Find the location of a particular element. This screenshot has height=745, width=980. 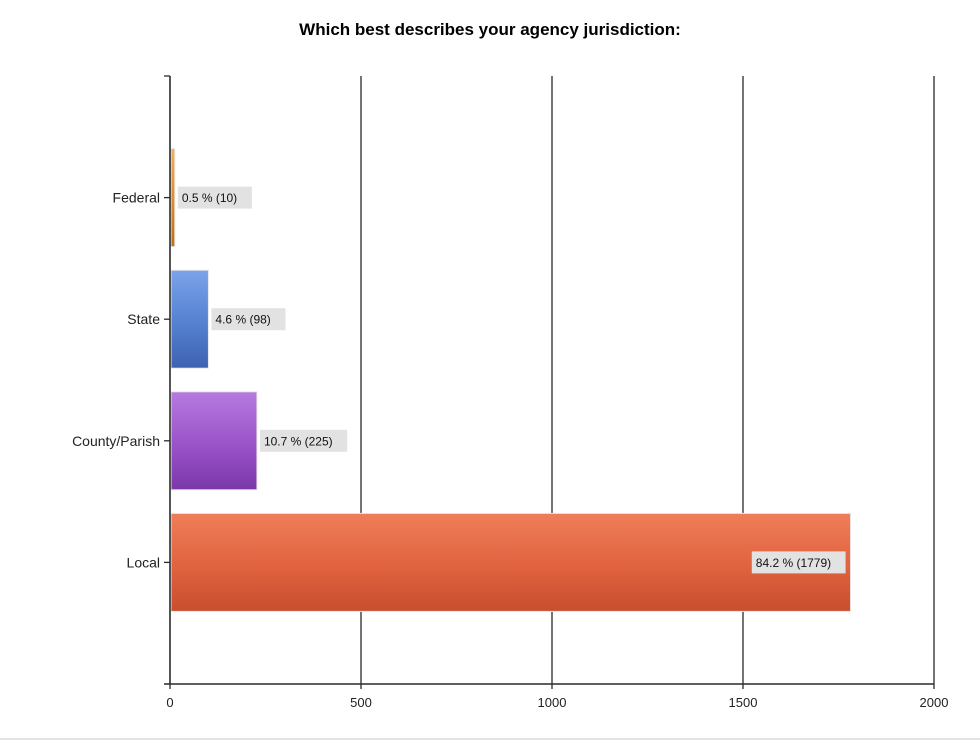

x-tick-label-1000: 1000 is located at coordinates (552, 702).